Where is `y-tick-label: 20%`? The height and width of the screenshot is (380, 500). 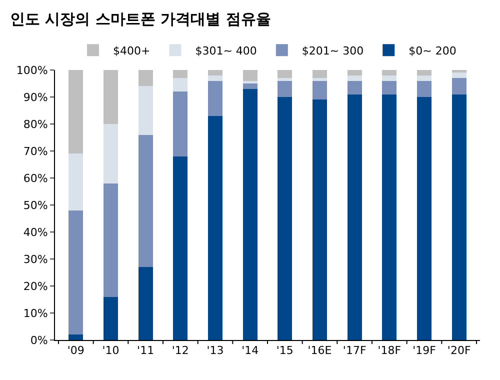 y-tick-label: 20% is located at coordinates (35, 286).